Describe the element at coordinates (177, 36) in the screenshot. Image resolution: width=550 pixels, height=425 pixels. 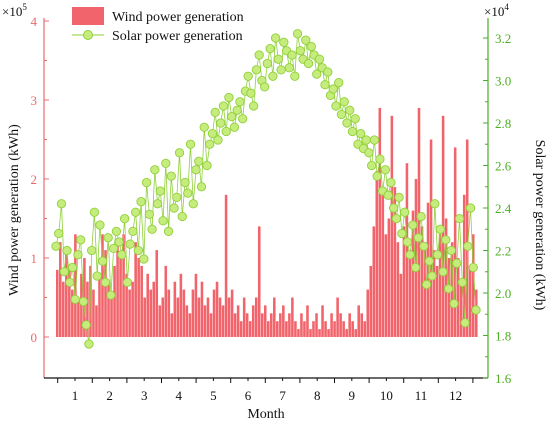
I see `legend-solar-label: Solar power generation` at that location.